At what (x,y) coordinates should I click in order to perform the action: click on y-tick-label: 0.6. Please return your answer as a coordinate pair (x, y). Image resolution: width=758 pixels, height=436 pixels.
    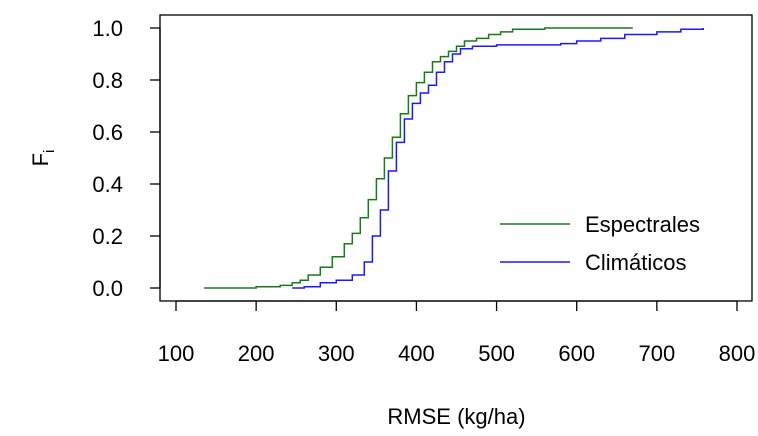
    Looking at the image, I should click on (107, 132).